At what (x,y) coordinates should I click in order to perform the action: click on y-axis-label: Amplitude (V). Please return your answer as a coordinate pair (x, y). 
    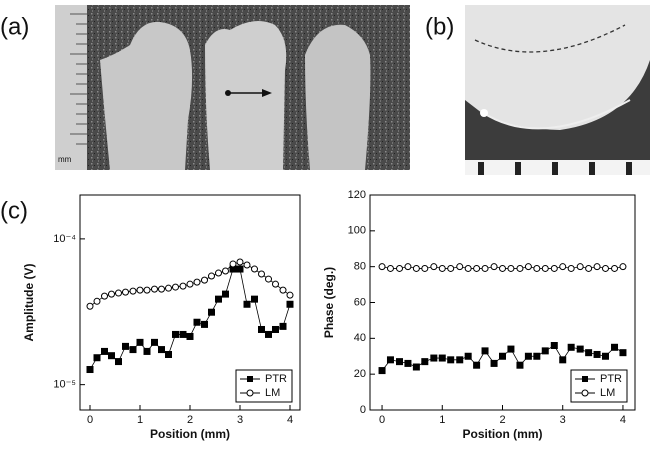
    Looking at the image, I should click on (29, 303).